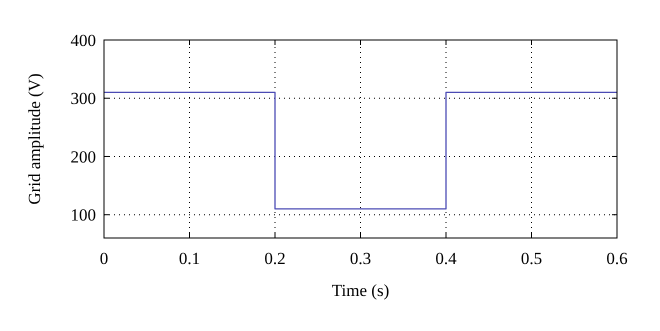 Image resolution: width=660 pixels, height=331 pixels. I want to click on x-tick-label: 0.5, so click(531, 258).